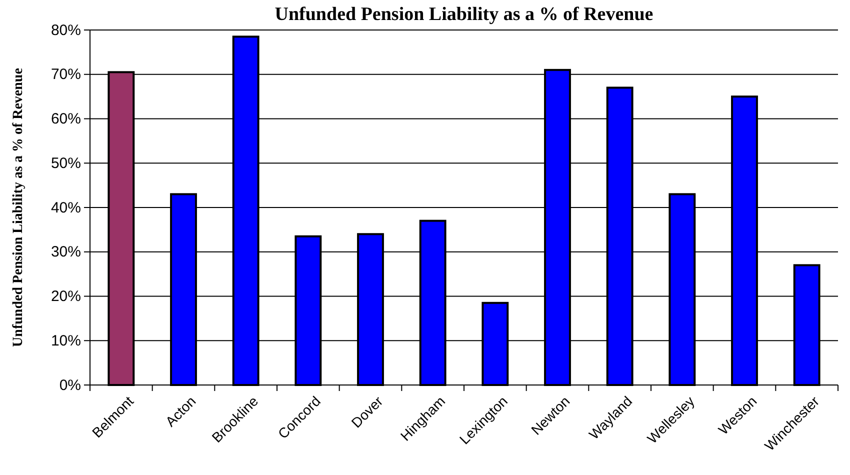  Describe the element at coordinates (65, 297) in the screenshot. I see `y-tick-label: 20%` at that location.